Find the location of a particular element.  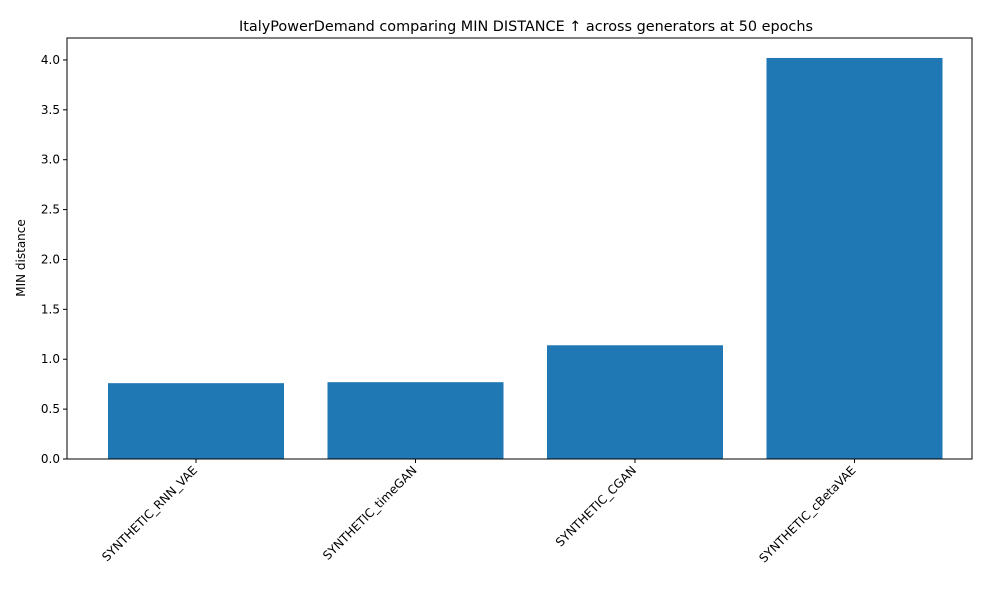

bar-synthetic-rnn-vae is located at coordinates (196, 421).